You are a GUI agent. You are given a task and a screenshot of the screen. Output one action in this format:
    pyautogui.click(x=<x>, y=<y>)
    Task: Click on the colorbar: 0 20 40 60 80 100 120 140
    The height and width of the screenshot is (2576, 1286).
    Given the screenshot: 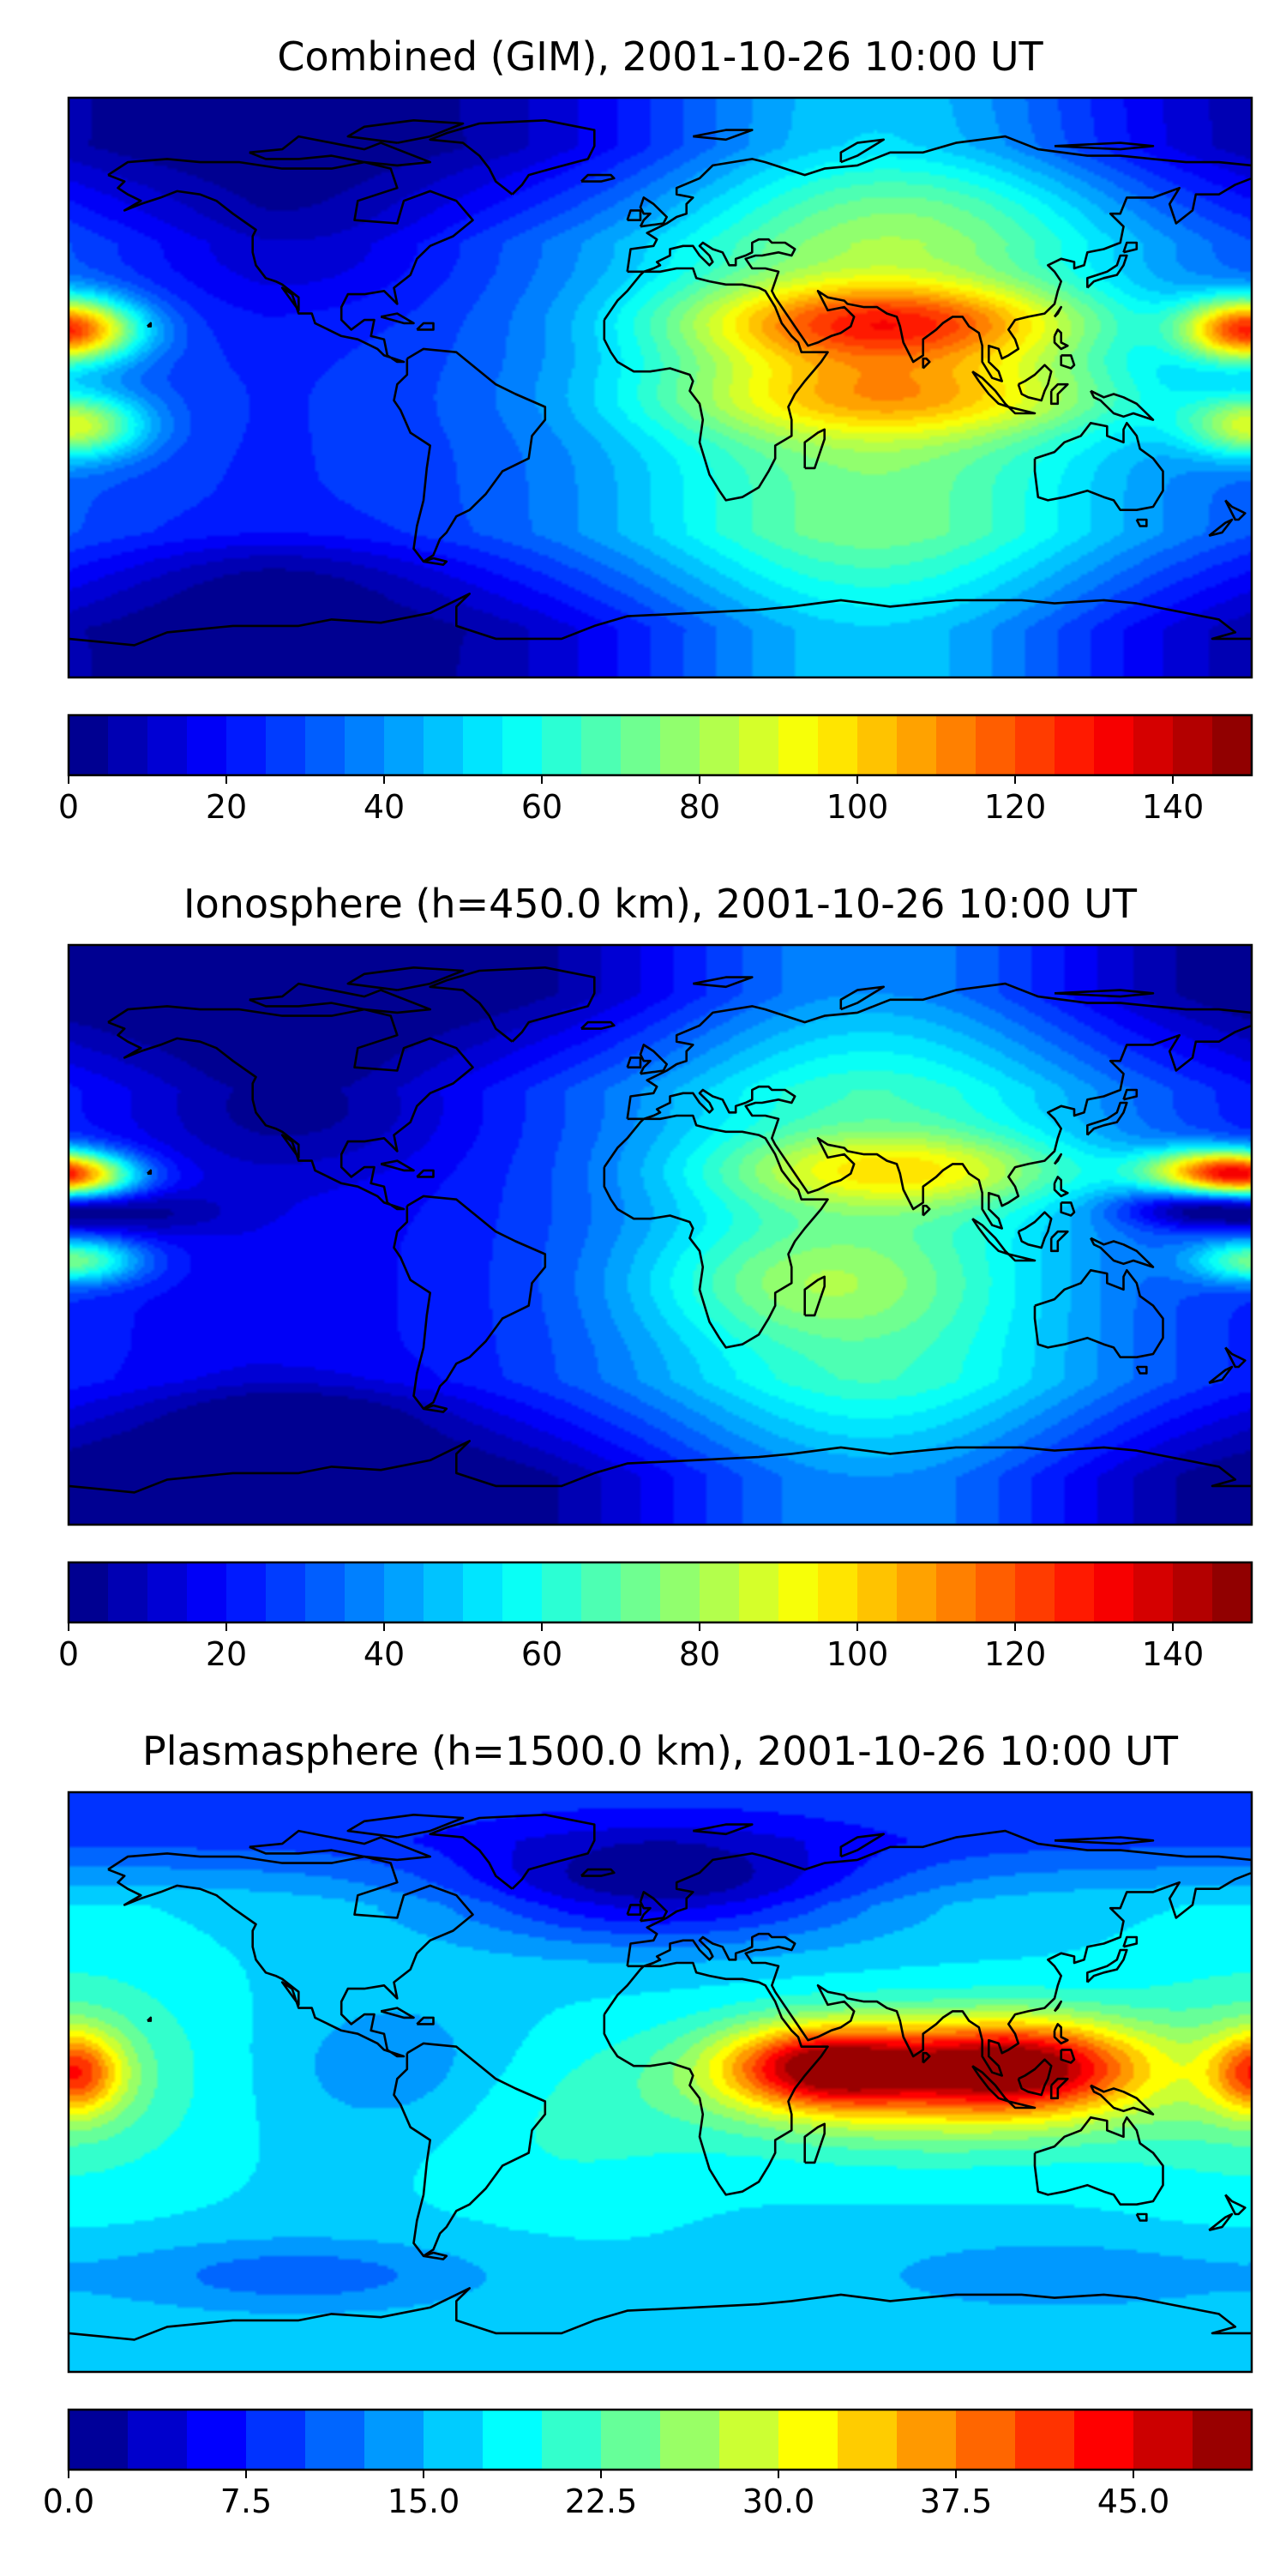 What is the action you would take?
    pyautogui.click(x=655, y=769)
    